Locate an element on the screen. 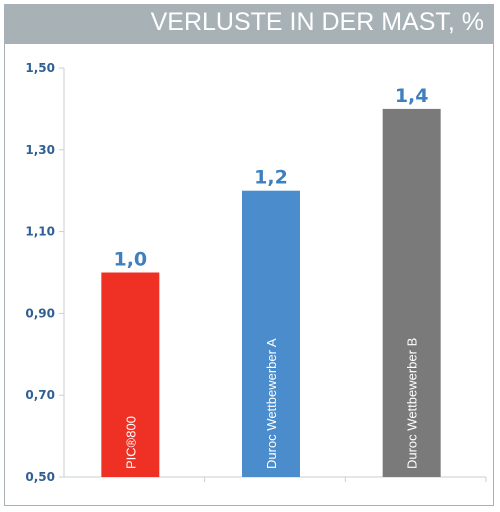  bar-category-label: PIC®800 is located at coordinates (130, 442).